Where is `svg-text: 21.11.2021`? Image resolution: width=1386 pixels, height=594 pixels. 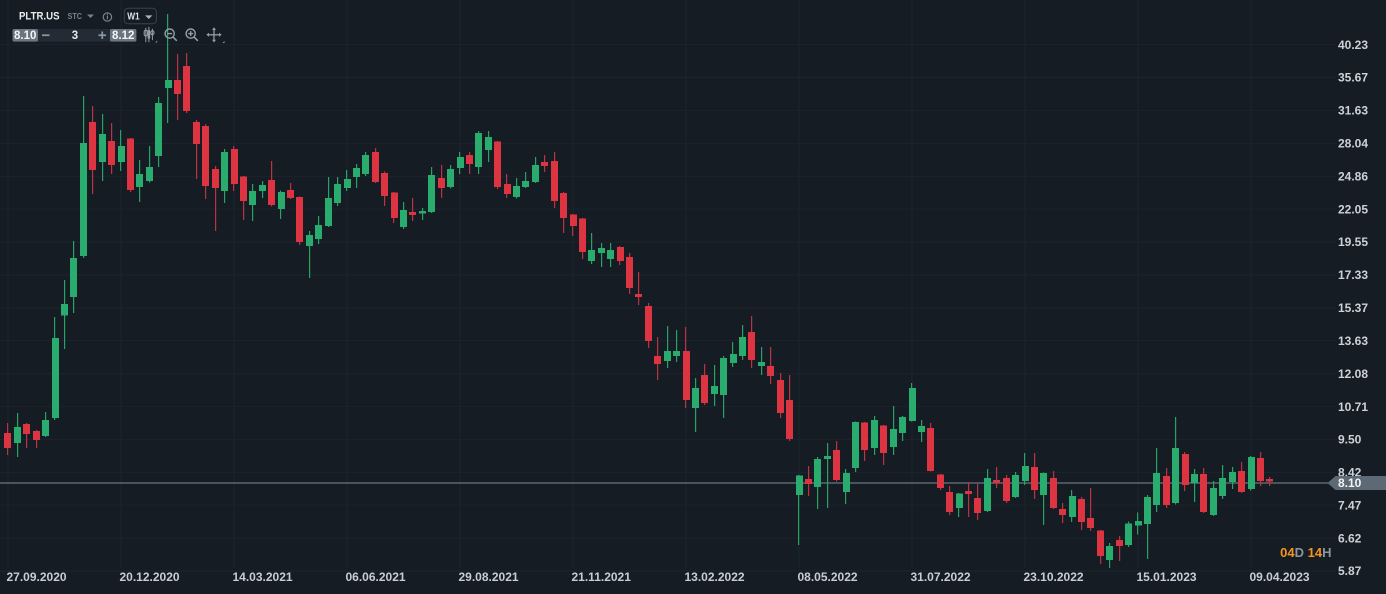
svg-text: 21.11.2021 is located at coordinates (602, 577).